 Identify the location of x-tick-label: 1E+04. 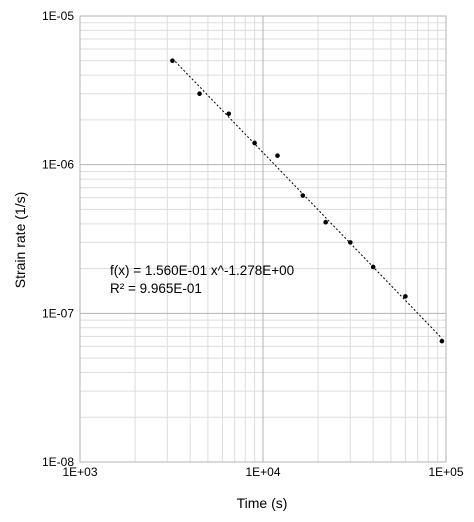
(262, 472).